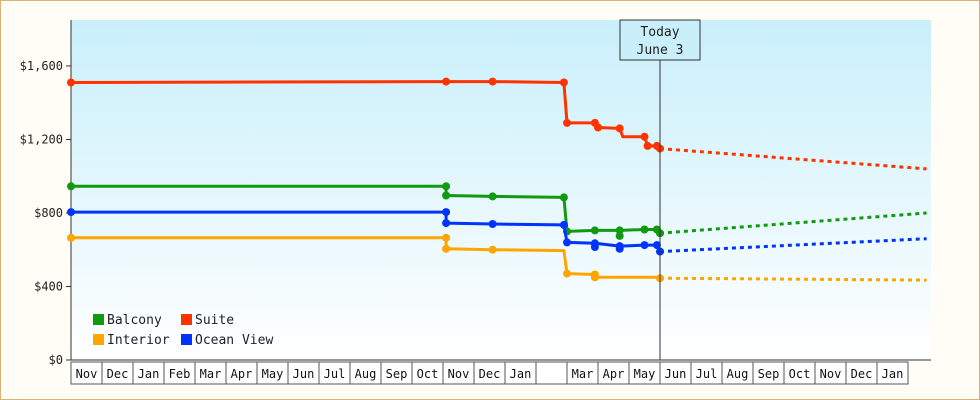 The image size is (980, 400). What do you see at coordinates (98, 319) in the screenshot?
I see `legend-swatch-balcony` at bounding box center [98, 319].